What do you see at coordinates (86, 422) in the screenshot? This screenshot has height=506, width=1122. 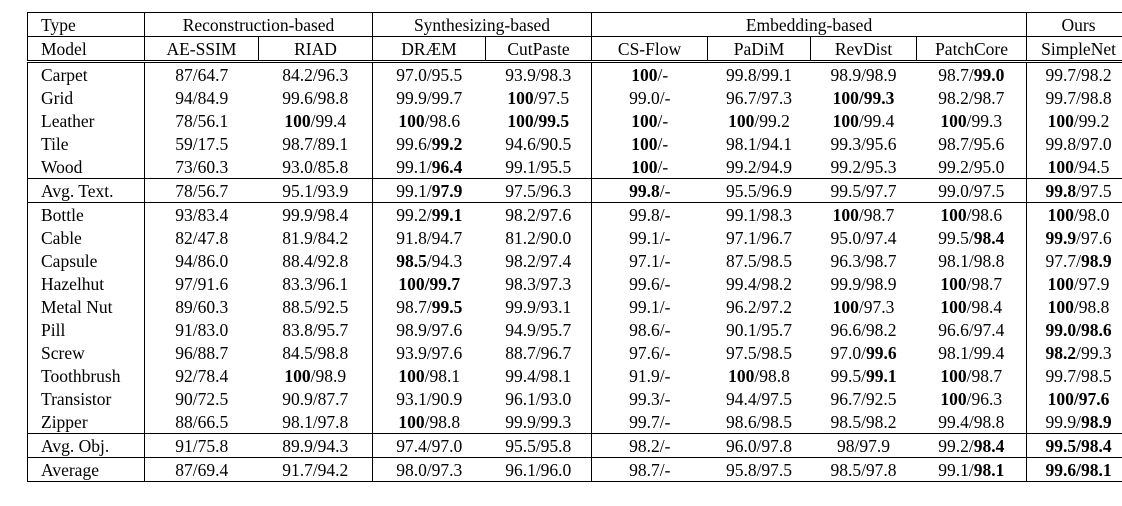 I see `row-label: Zipper` at bounding box center [86, 422].